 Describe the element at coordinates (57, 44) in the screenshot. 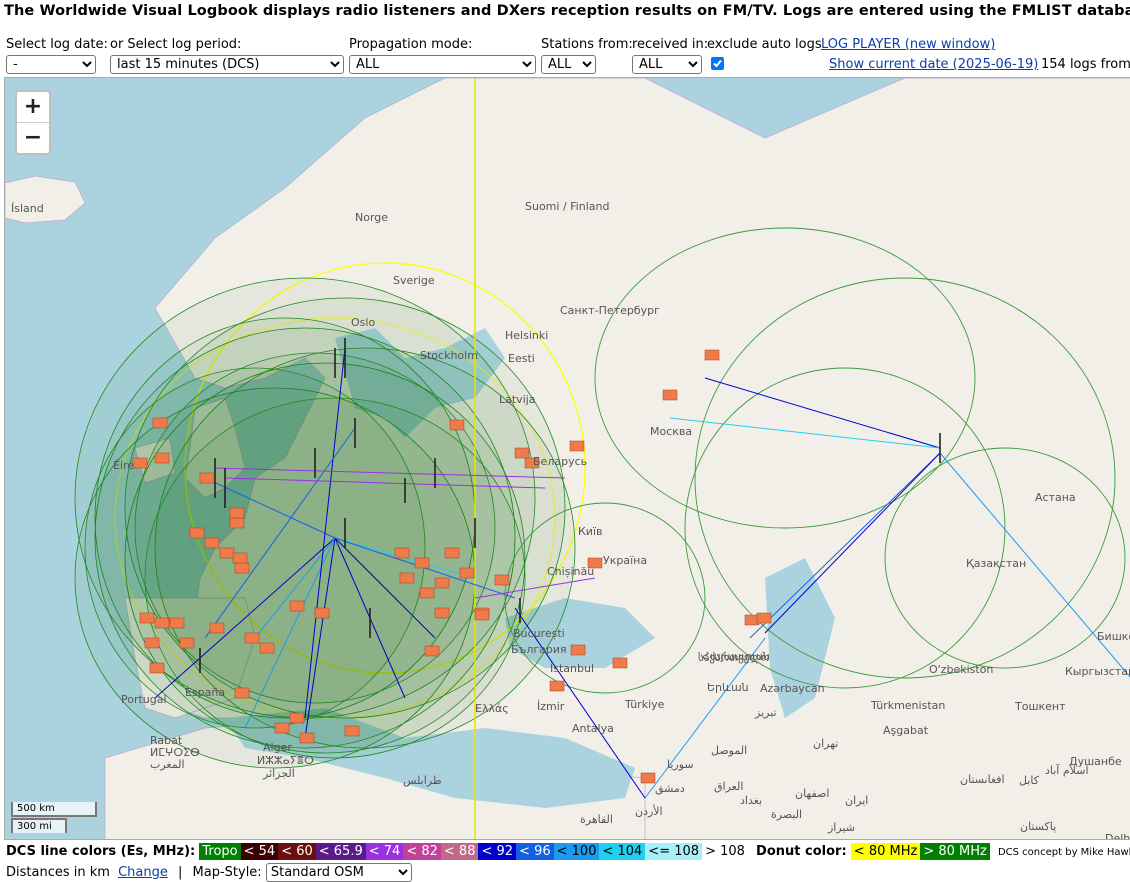

I see `log-date-label: Select log date:` at that location.